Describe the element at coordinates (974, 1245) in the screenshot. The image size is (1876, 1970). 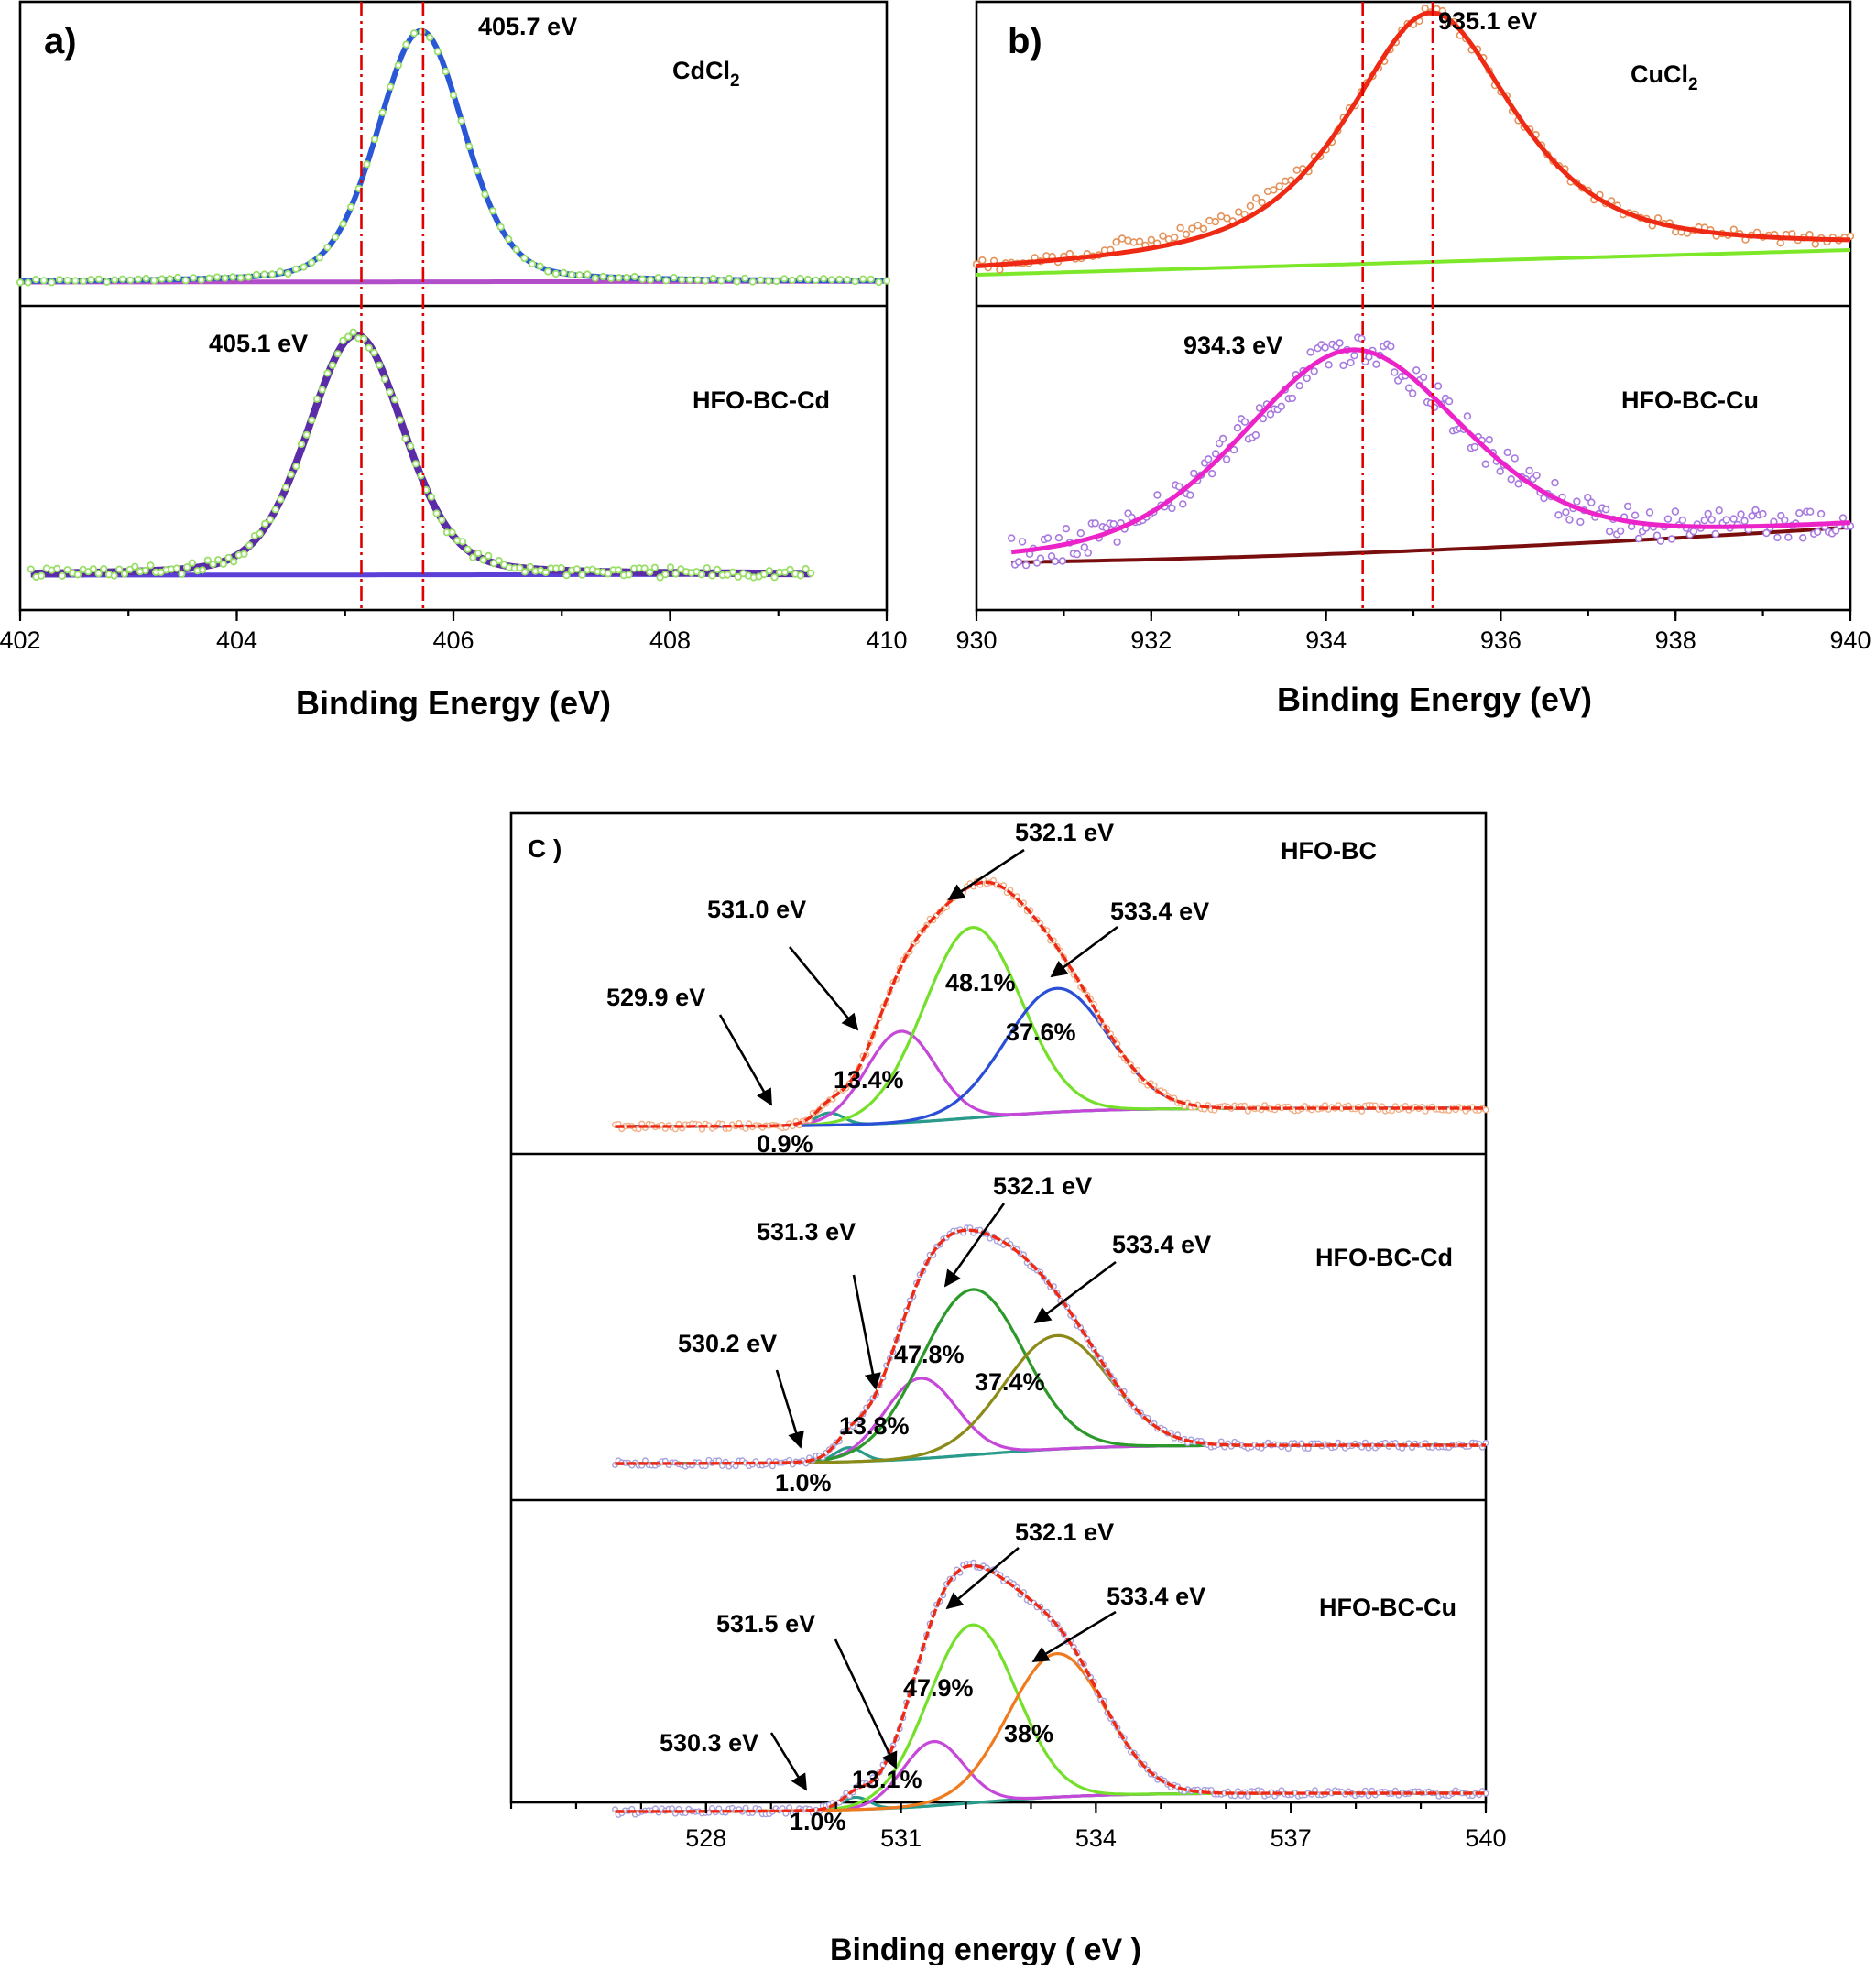
I see `hfo-bc-cd-arrow-peak3` at that location.